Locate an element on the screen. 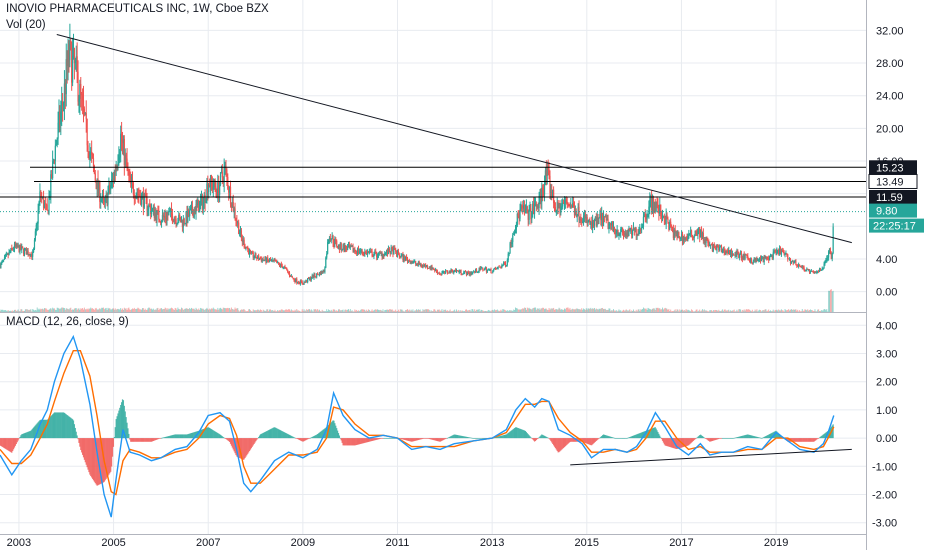 The height and width of the screenshot is (550, 932). price-tag-box is located at coordinates (893, 181).